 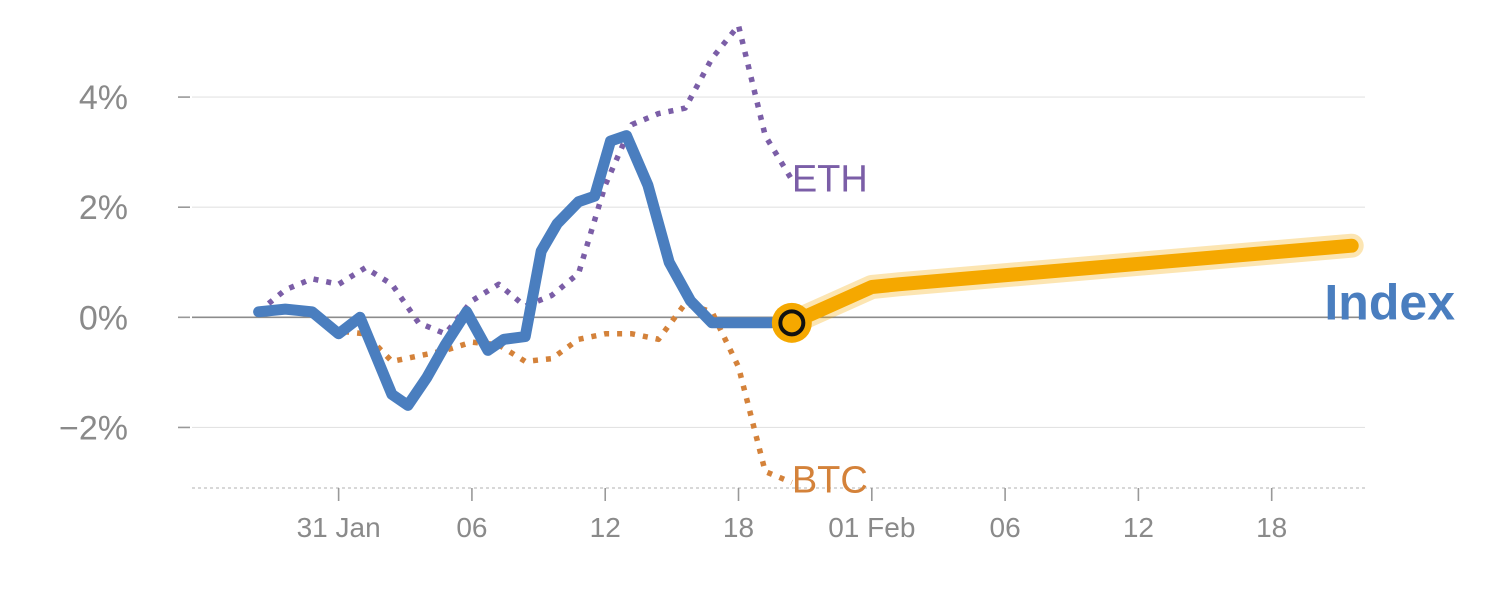 What do you see at coordinates (1389, 302) in the screenshot?
I see `index-series-label: Index` at bounding box center [1389, 302].